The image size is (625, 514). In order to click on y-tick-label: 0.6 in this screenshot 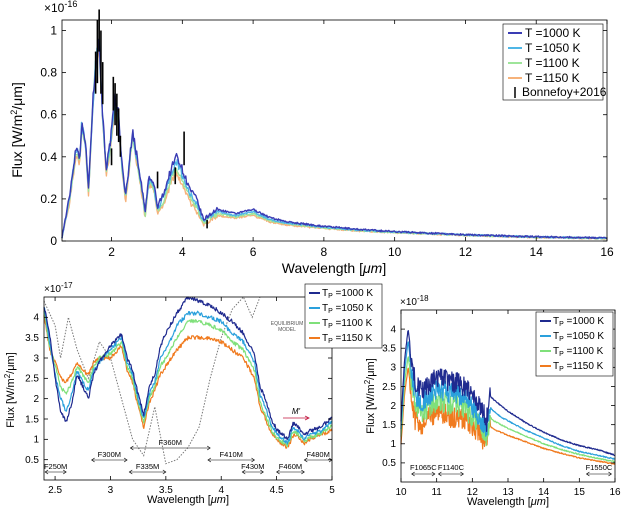, I will do `click(48, 115)`.